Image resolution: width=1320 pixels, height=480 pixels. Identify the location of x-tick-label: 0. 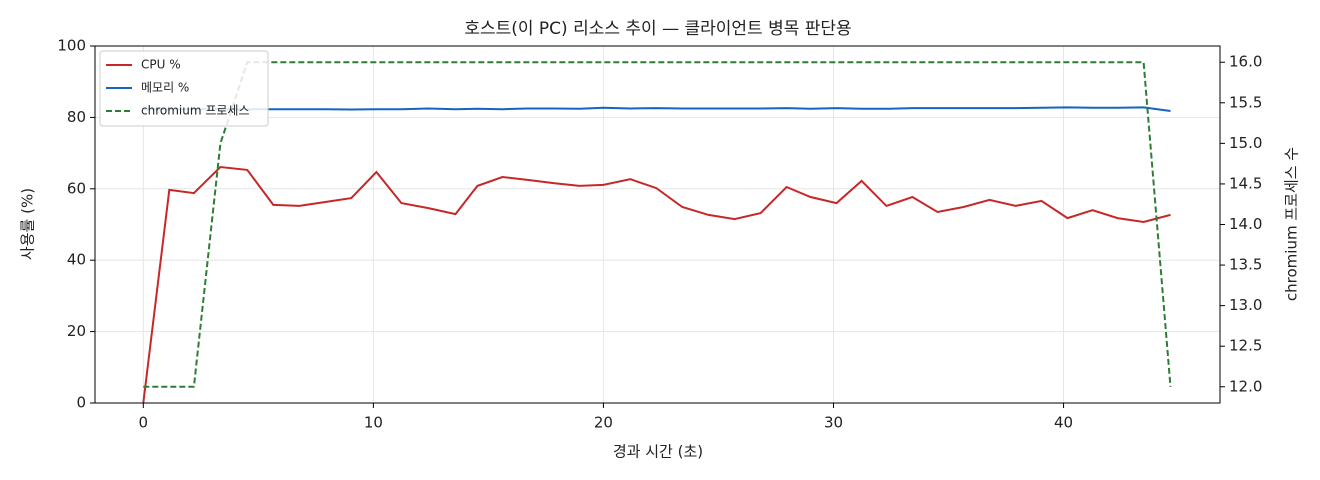
(144, 423).